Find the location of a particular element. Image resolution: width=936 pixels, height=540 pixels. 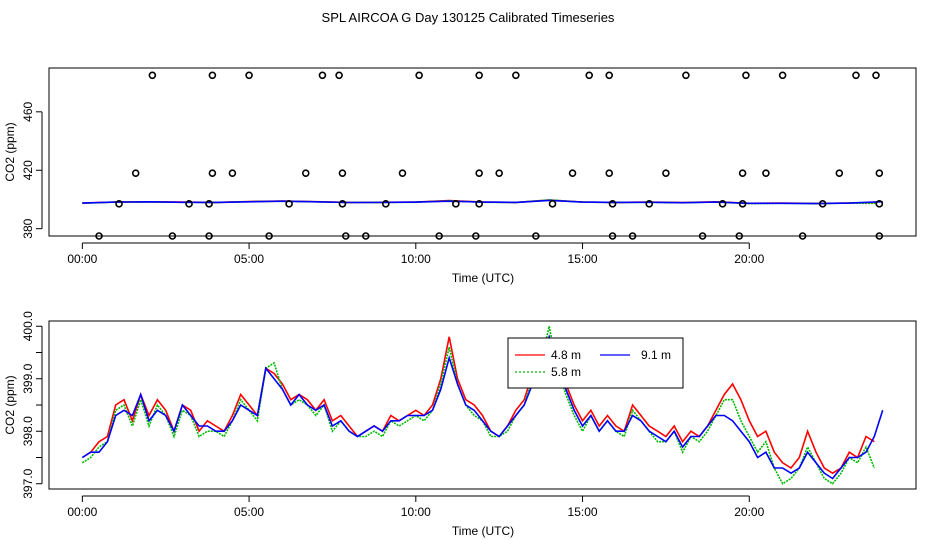

top-x-tick-label: 00:00 is located at coordinates (82, 259).